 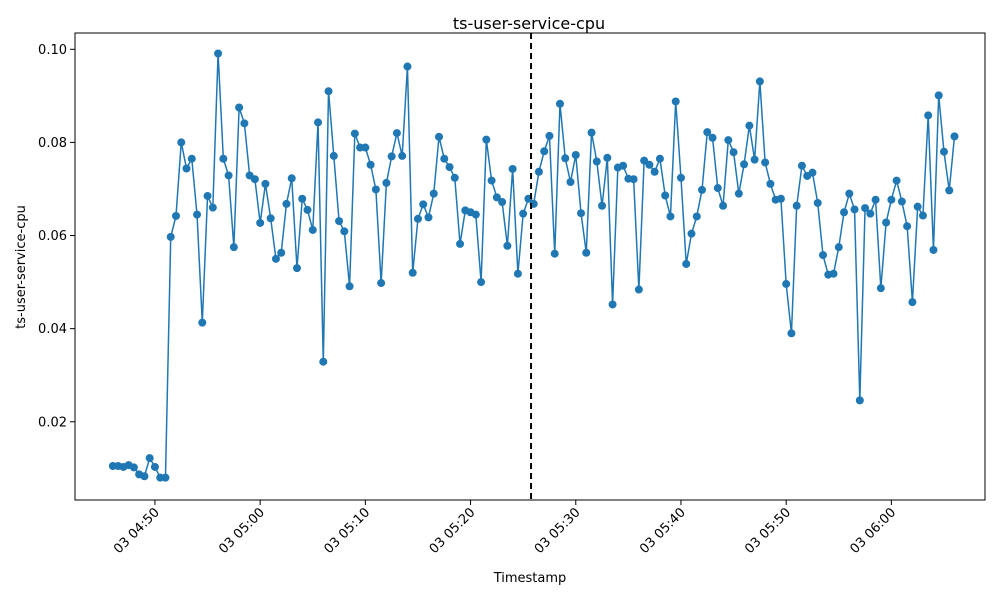 What do you see at coordinates (52, 236) in the screenshot?
I see `y-tick-label: 0.06` at bounding box center [52, 236].